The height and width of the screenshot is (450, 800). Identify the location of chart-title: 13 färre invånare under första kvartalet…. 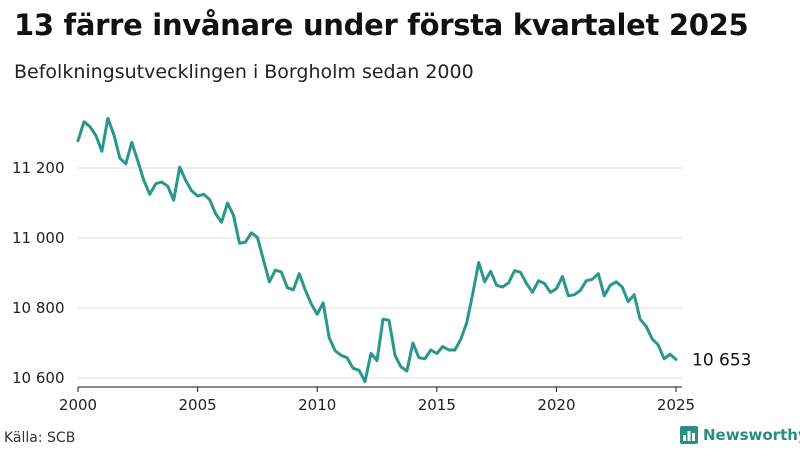
(381, 25).